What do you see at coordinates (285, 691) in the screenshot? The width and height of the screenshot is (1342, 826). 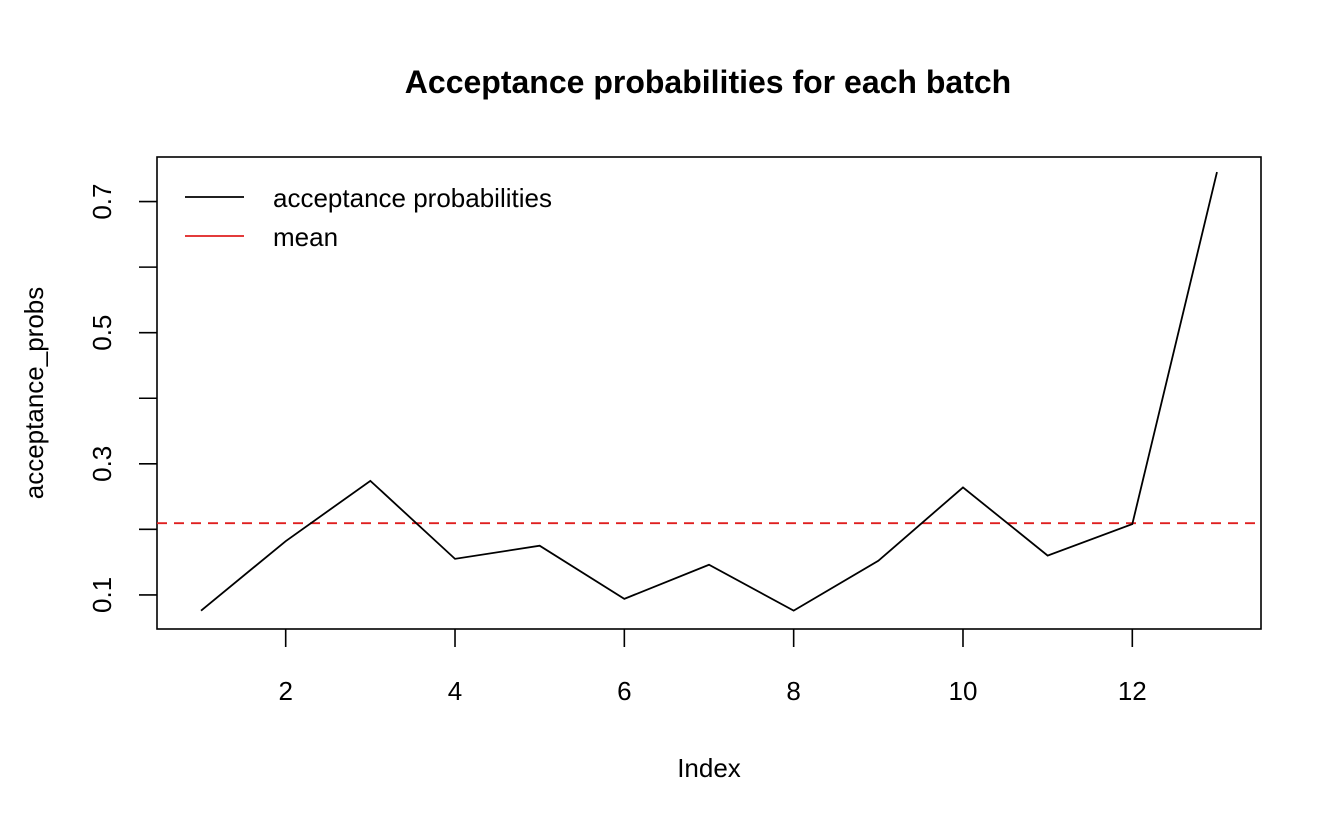 I see `x-tick-label: 2` at bounding box center [285, 691].